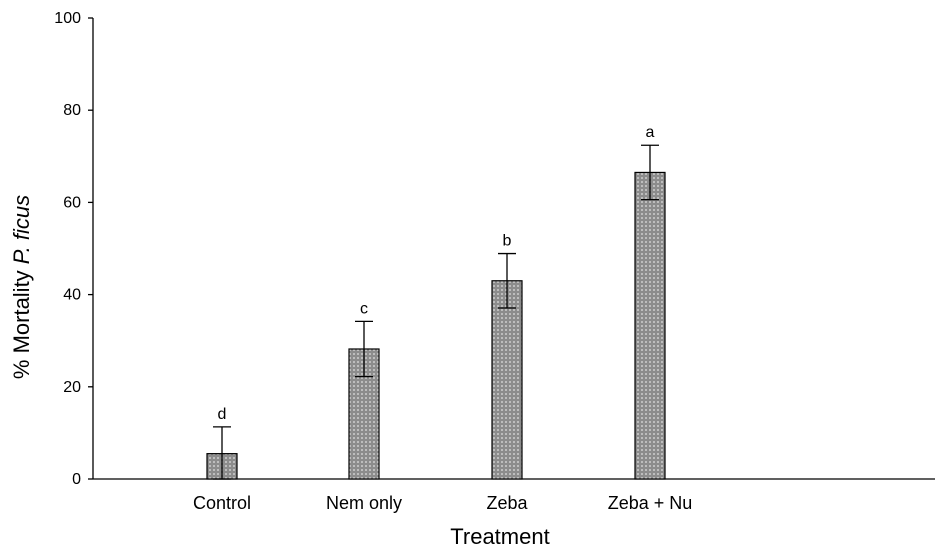 The image size is (936, 553). What do you see at coordinates (507, 503) in the screenshot?
I see `x-category-label: Zeba` at bounding box center [507, 503].